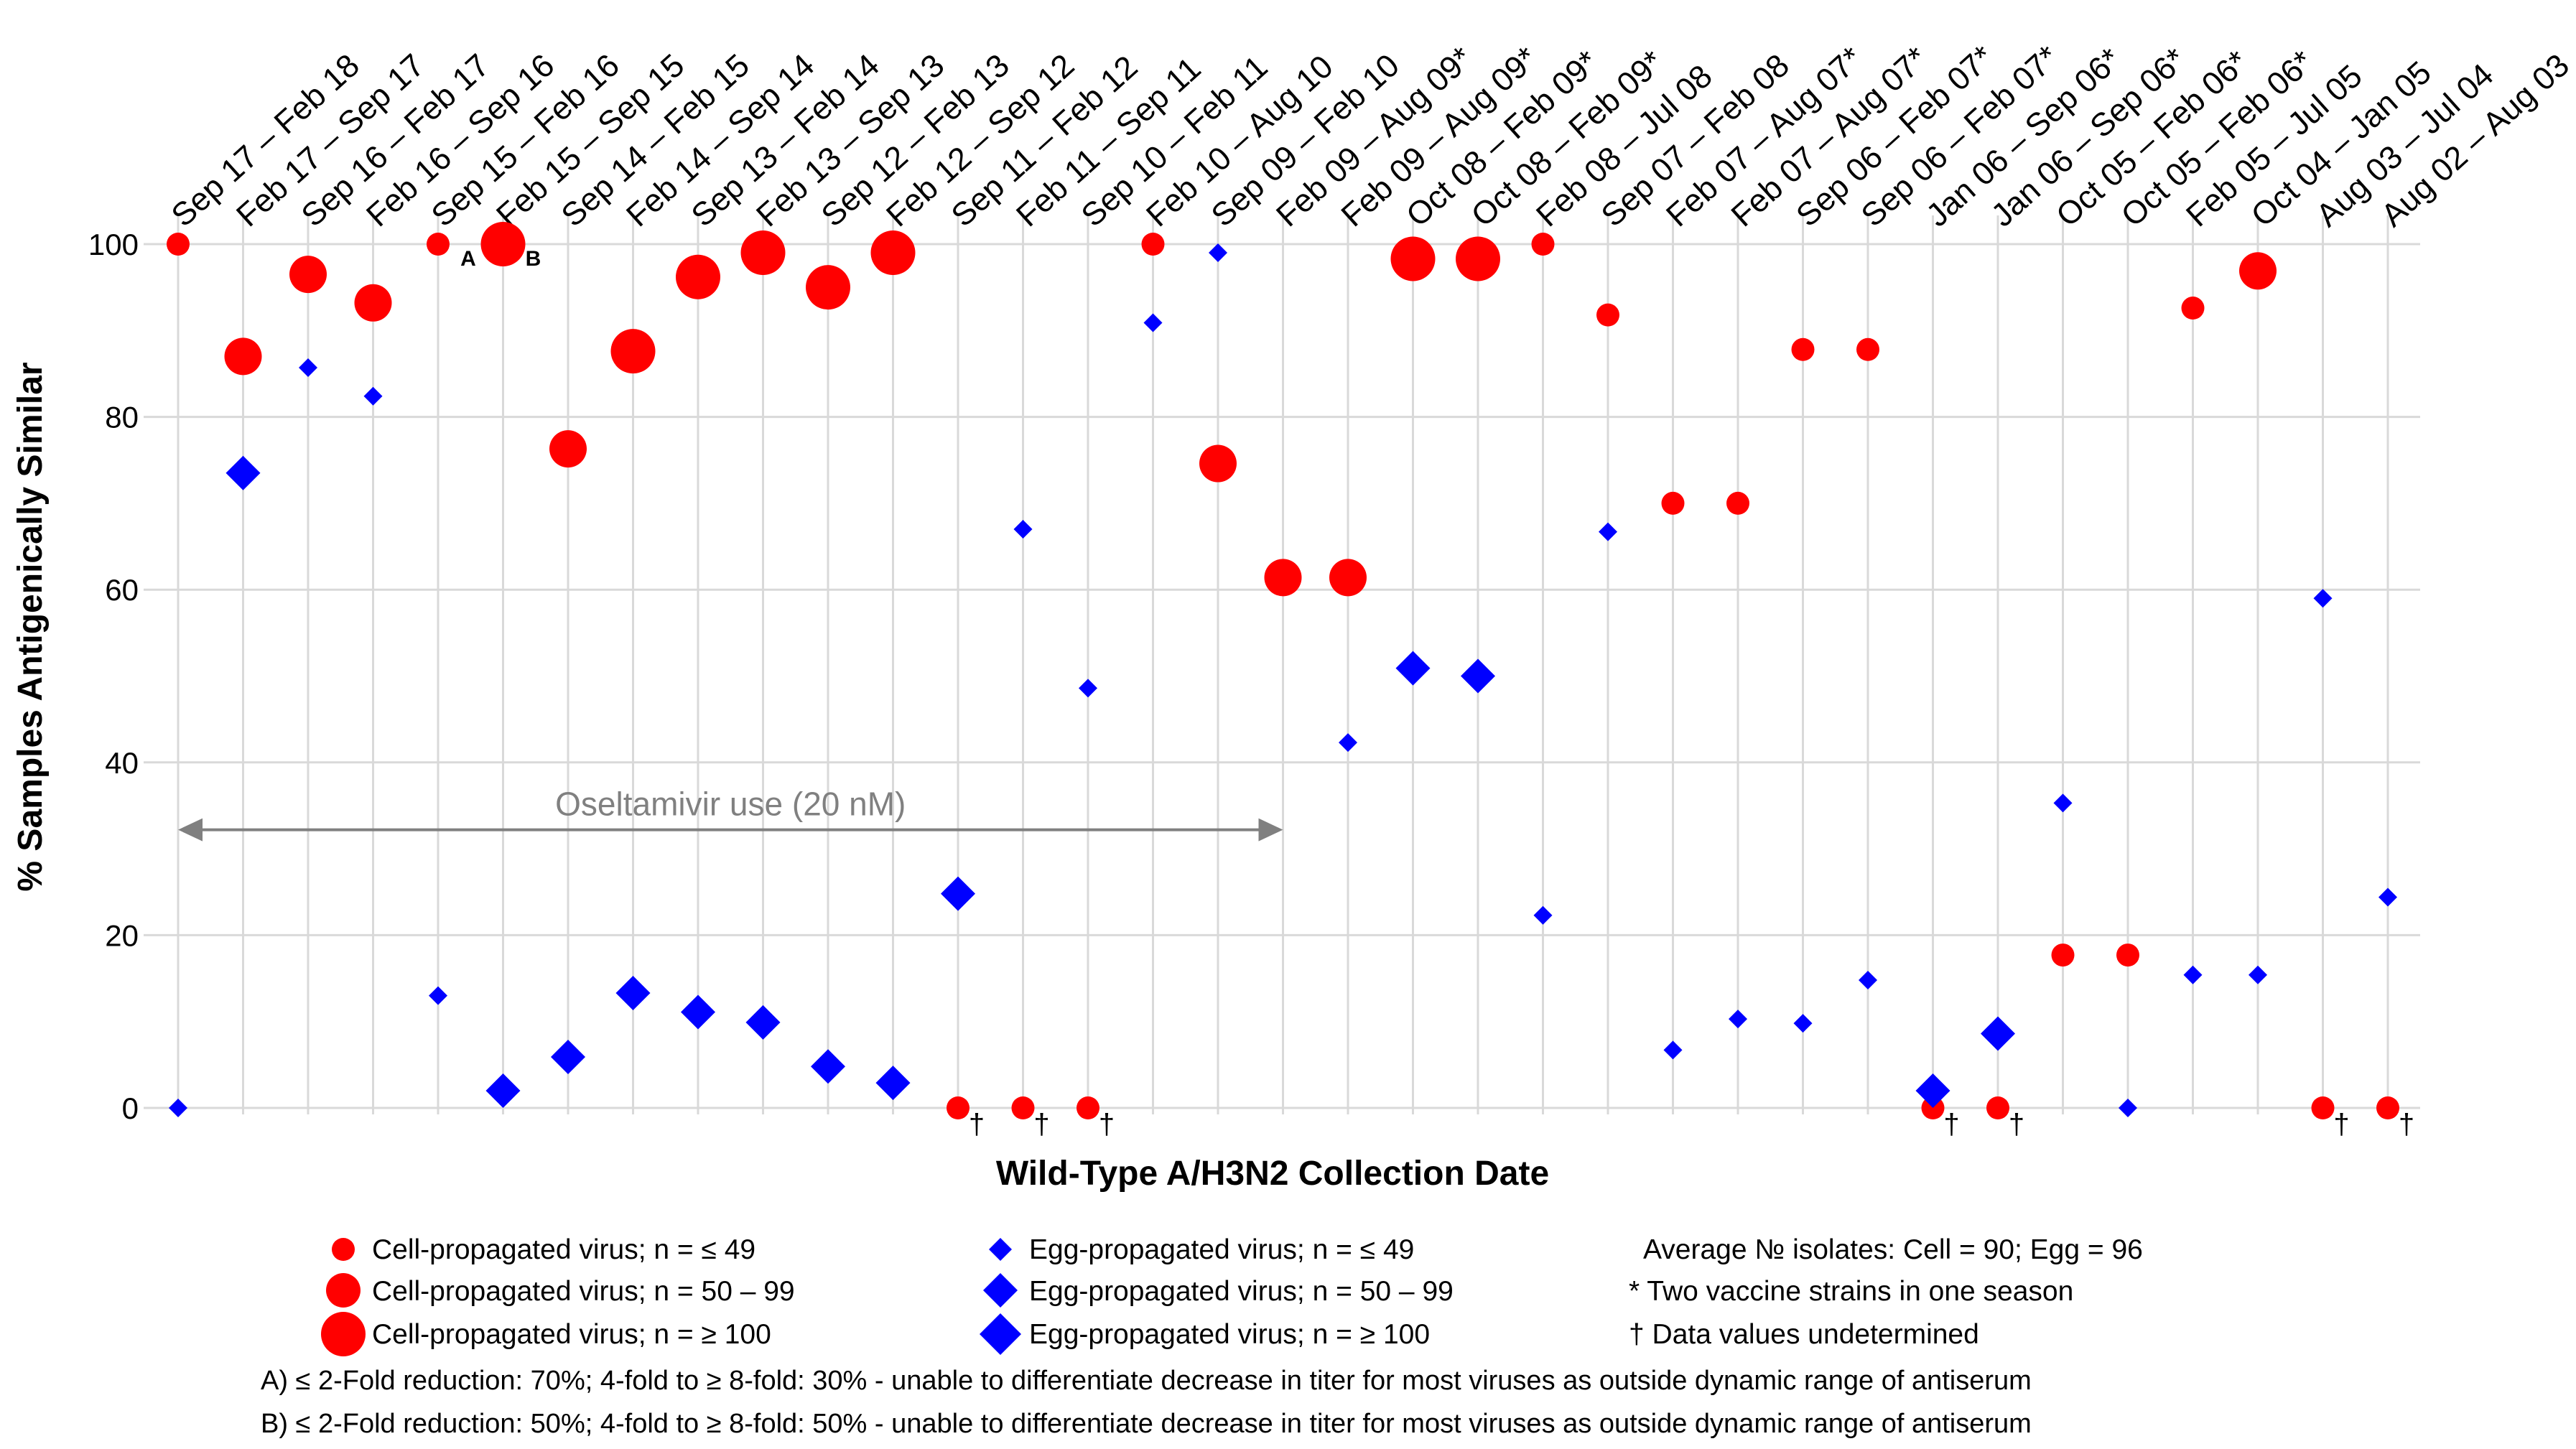 Image resolution: width=2576 pixels, height=1449 pixels. I want to click on legend-cell-medium-marker, so click(343, 1291).